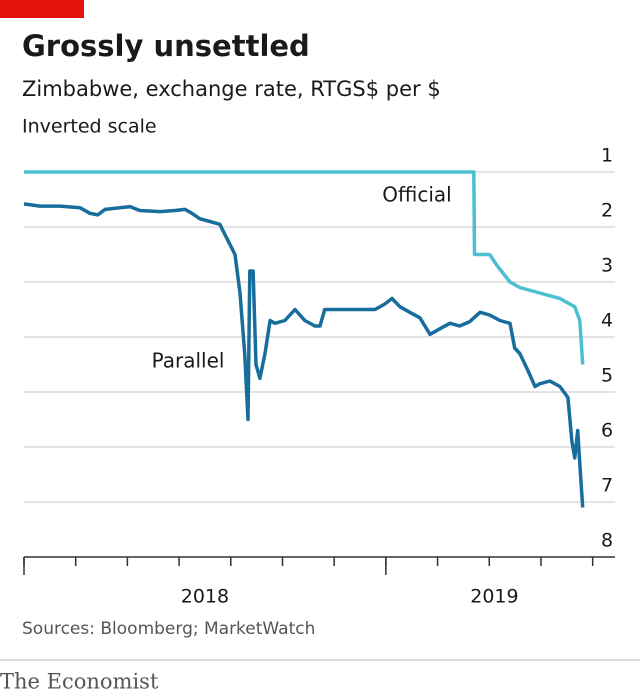 Image resolution: width=640 pixels, height=697 pixels. Describe the element at coordinates (607, 431) in the screenshot. I see `y-tick-label: 6` at that location.